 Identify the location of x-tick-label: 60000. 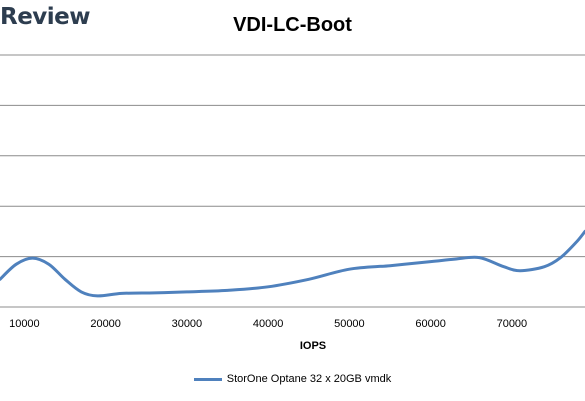
(430, 324).